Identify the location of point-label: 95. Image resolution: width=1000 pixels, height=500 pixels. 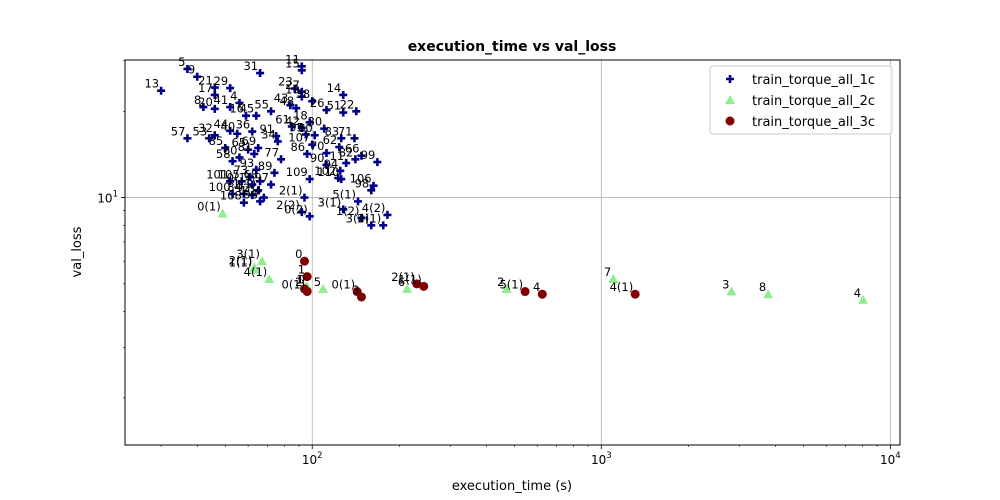
(296, 127).